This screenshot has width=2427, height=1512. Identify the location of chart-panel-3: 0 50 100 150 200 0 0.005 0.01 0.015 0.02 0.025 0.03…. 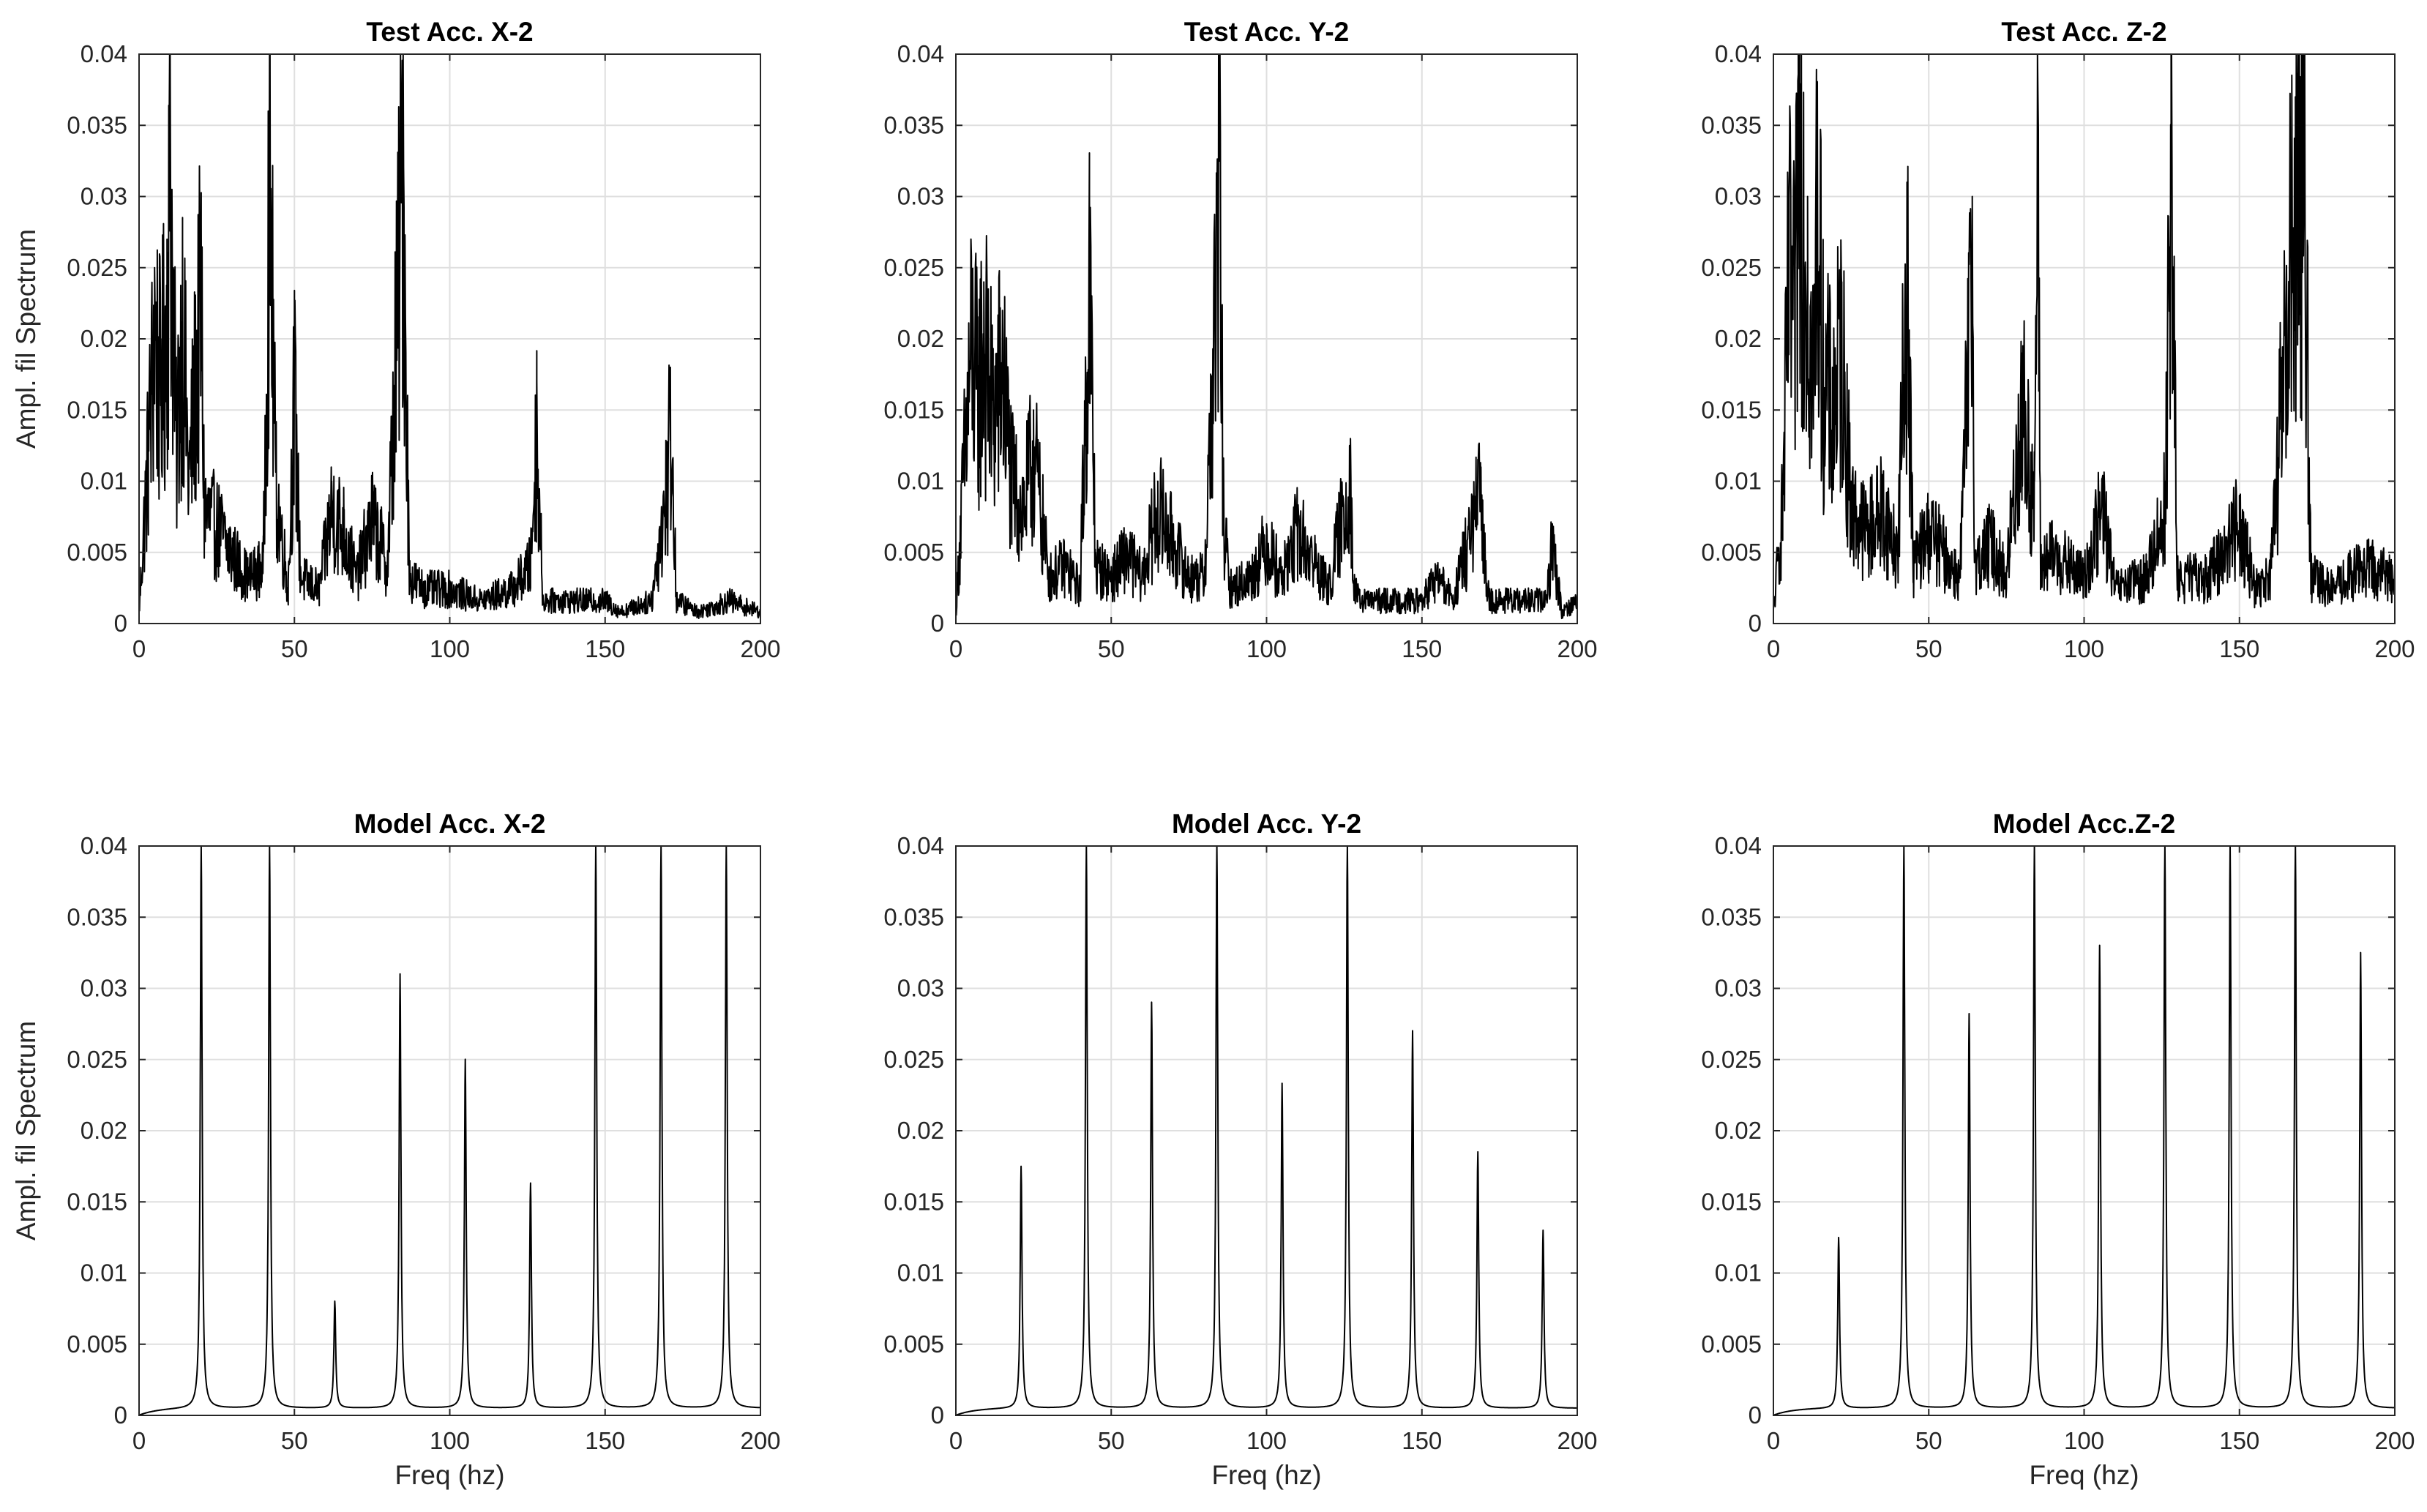
(2058, 339).